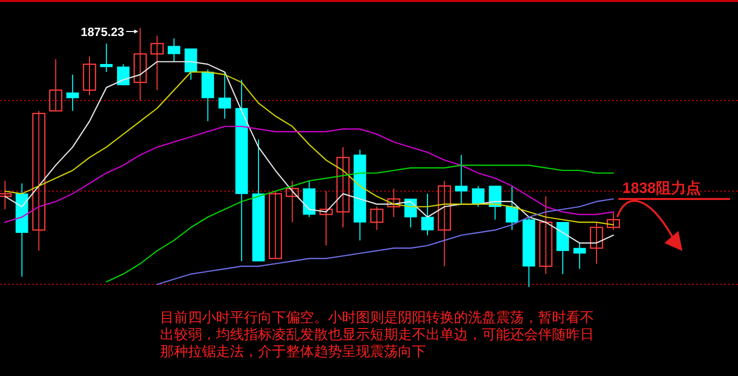 The image size is (738, 376). What do you see at coordinates (377, 335) in the screenshot?
I see `text: 目前四小时平行向下偏空。小时图则是阴阳转换的洗盘震荡，暂时看不出较弱，均线指标凌乱发散也显示短期走不出单边，可能还会伴随昨日那种拉锯走法，介于整体趋势呈现震荡向下` at bounding box center [377, 335].